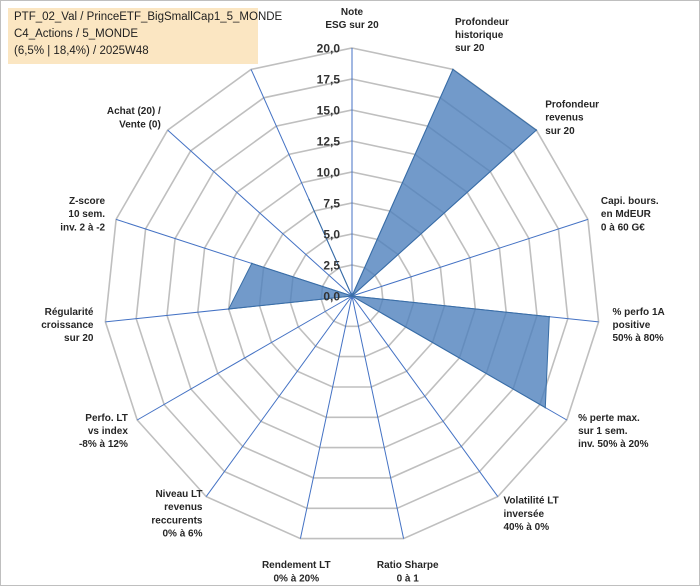 Image resolution: width=700 pixels, height=586 pixels. Describe the element at coordinates (564, 118) in the screenshot. I see `axis-label-2-line-1: revenus` at that location.